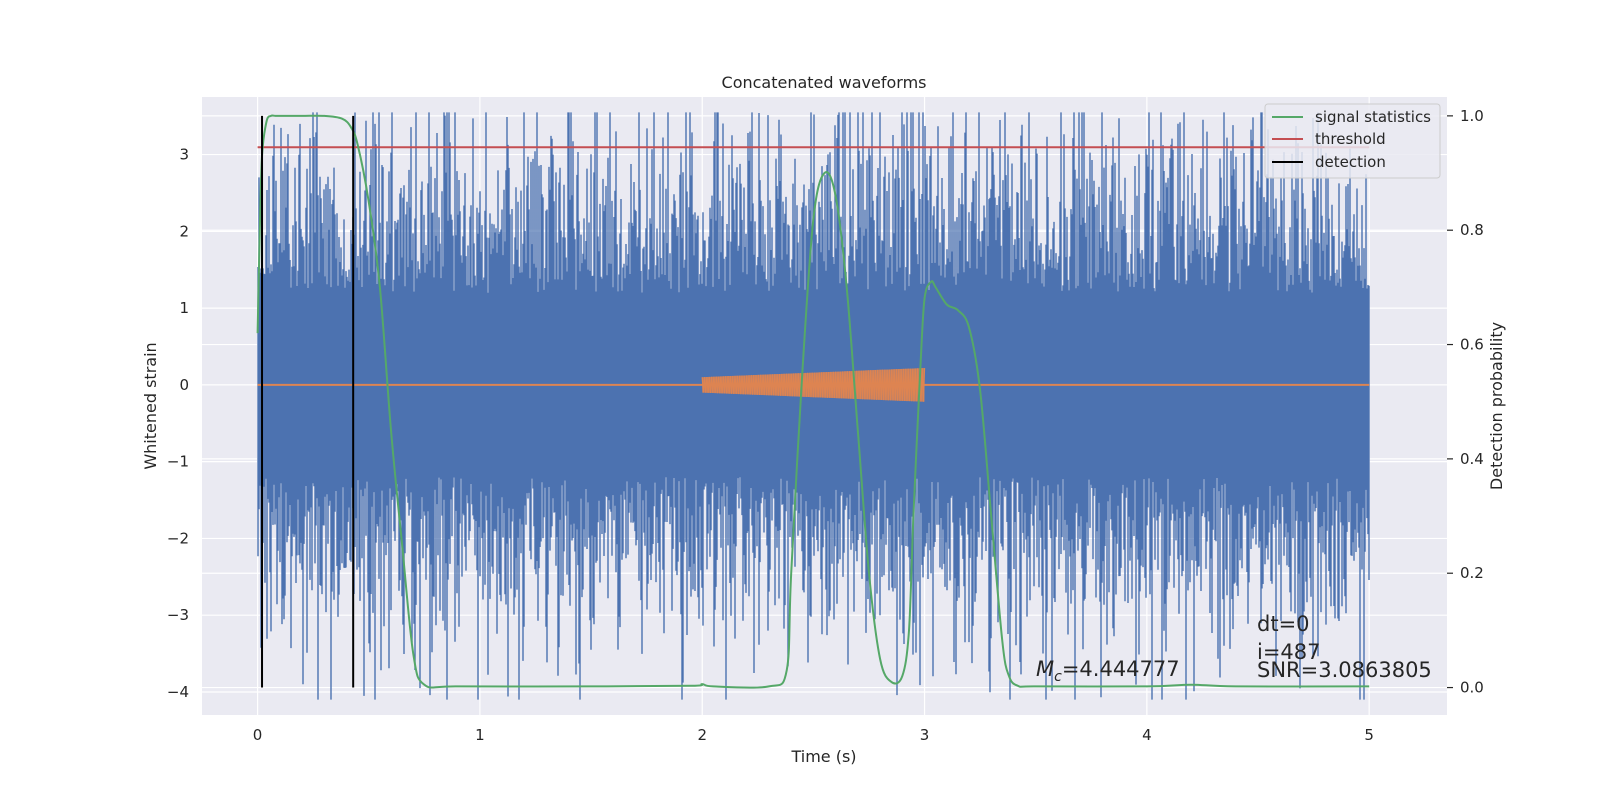 This screenshot has height=800, width=1600. Describe the element at coordinates (480, 735) in the screenshot. I see `x-tick-label: 1` at that location.